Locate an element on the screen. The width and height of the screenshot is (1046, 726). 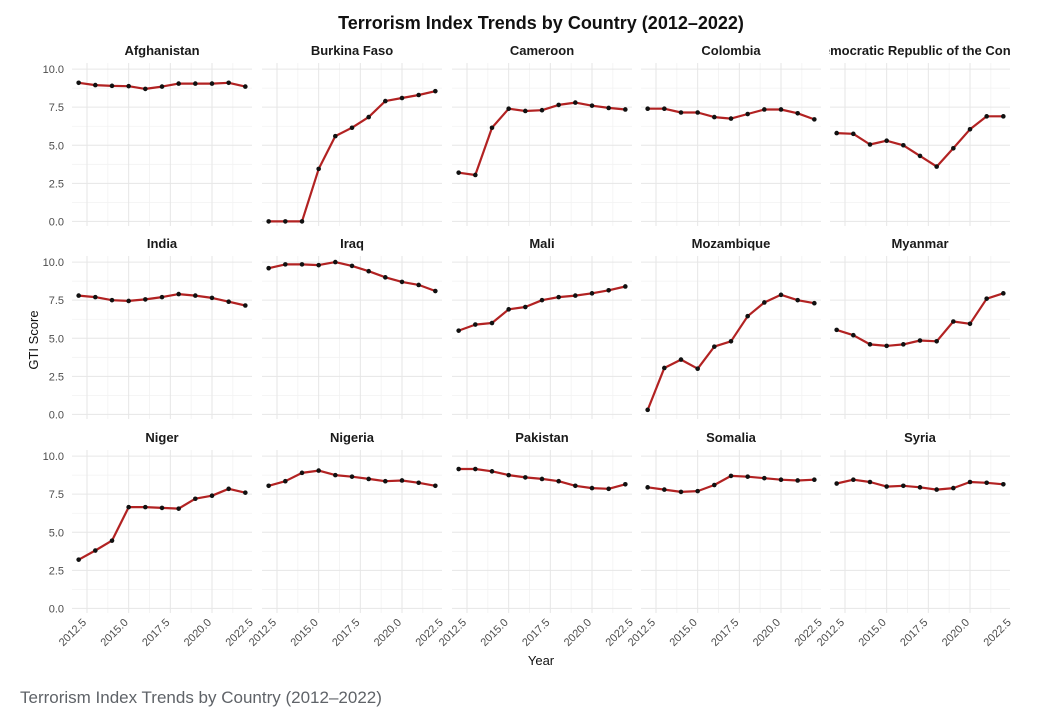
facet-strip-label: Niger is located at coordinates (161, 437).